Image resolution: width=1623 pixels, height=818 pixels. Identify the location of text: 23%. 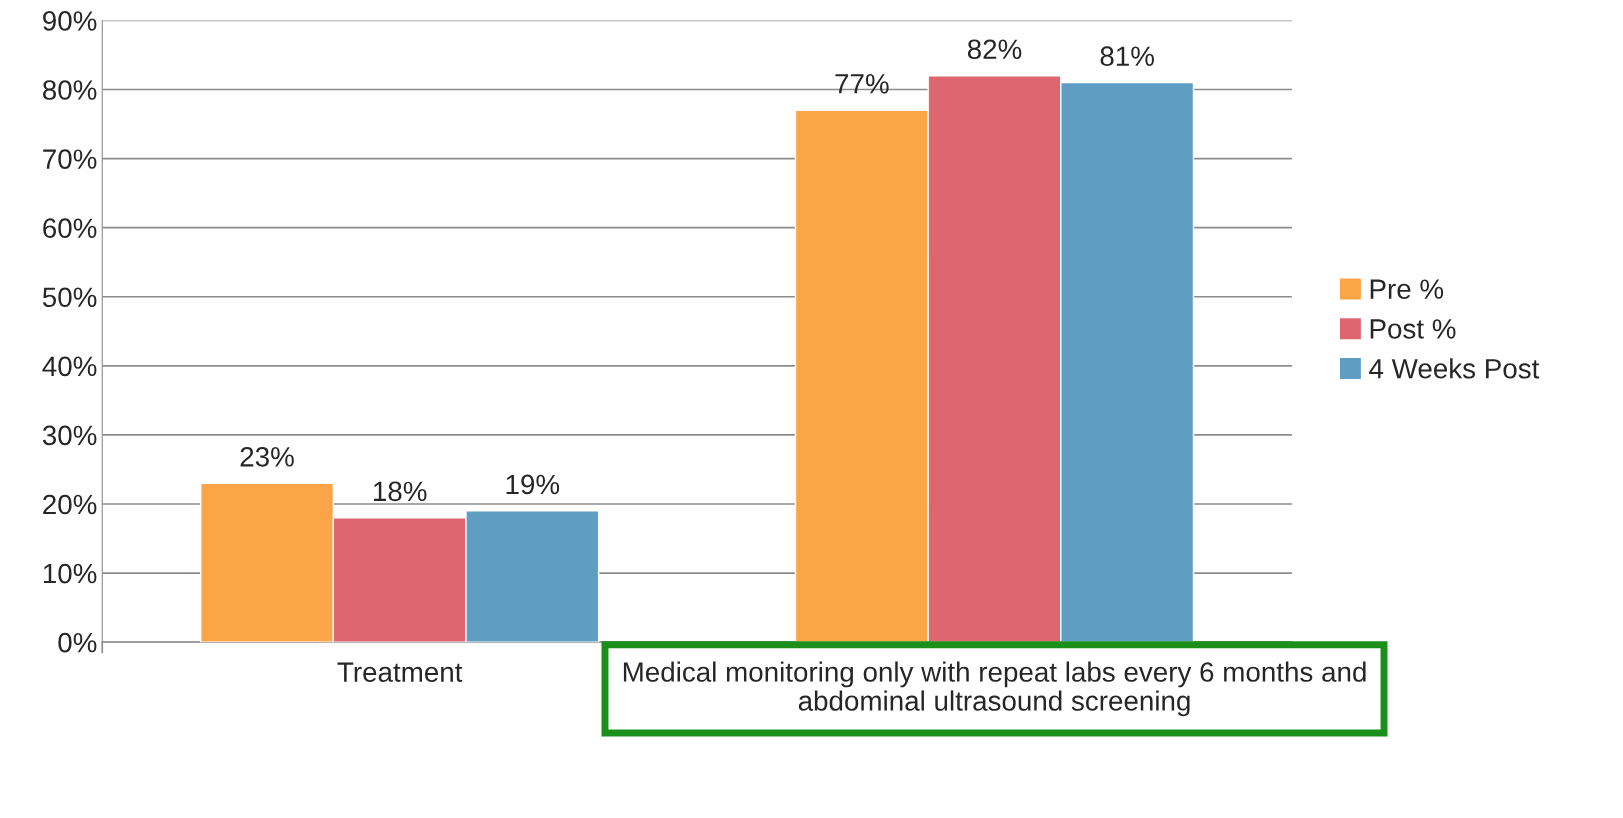
(267, 456).